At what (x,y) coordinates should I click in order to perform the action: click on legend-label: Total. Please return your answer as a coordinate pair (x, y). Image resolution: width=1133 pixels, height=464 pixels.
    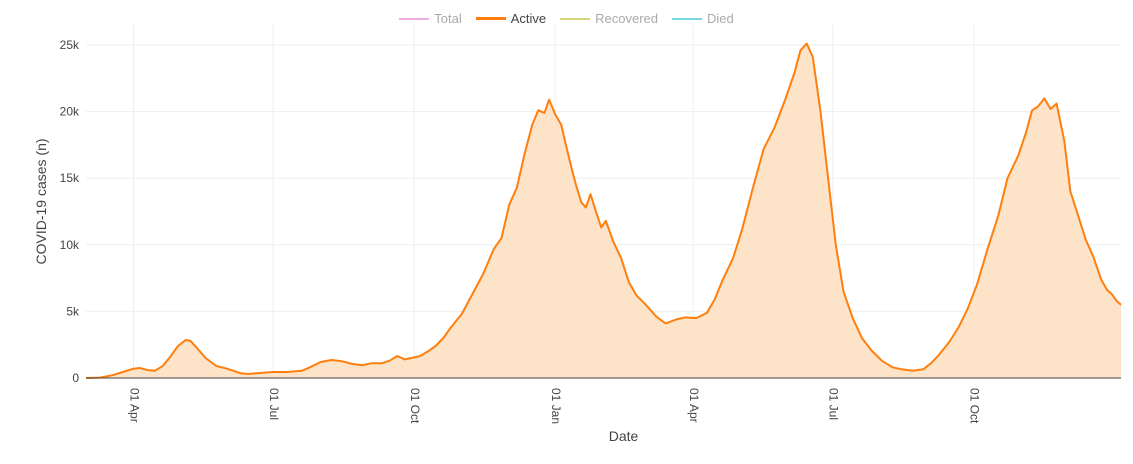
    Looking at the image, I should click on (448, 18).